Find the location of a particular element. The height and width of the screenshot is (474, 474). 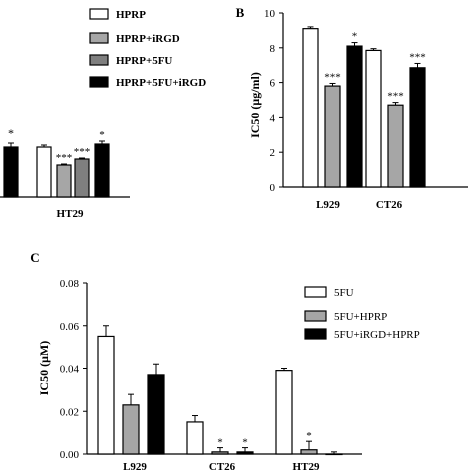

annot-c-CT26-2: * is located at coordinates (245, 443).